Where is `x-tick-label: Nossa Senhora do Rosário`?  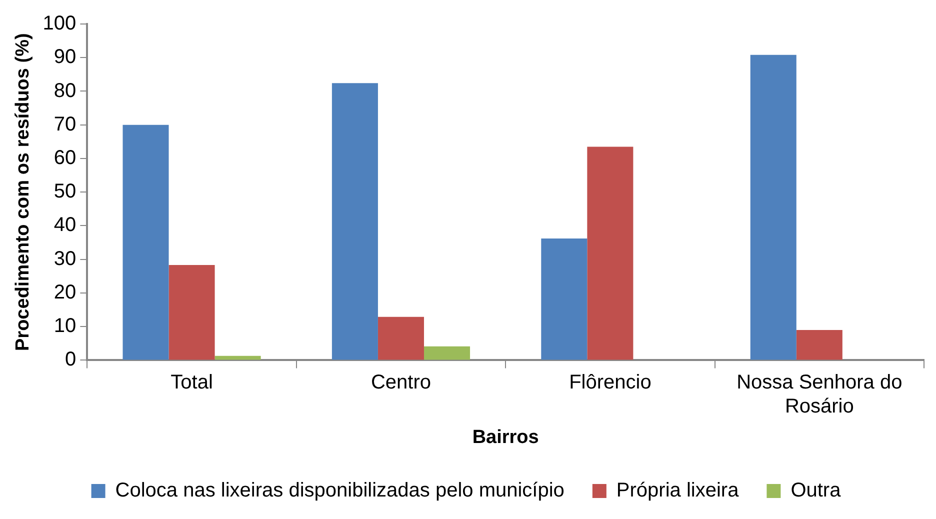 x-tick-label: Nossa Senhora do Rosário is located at coordinates (819, 395).